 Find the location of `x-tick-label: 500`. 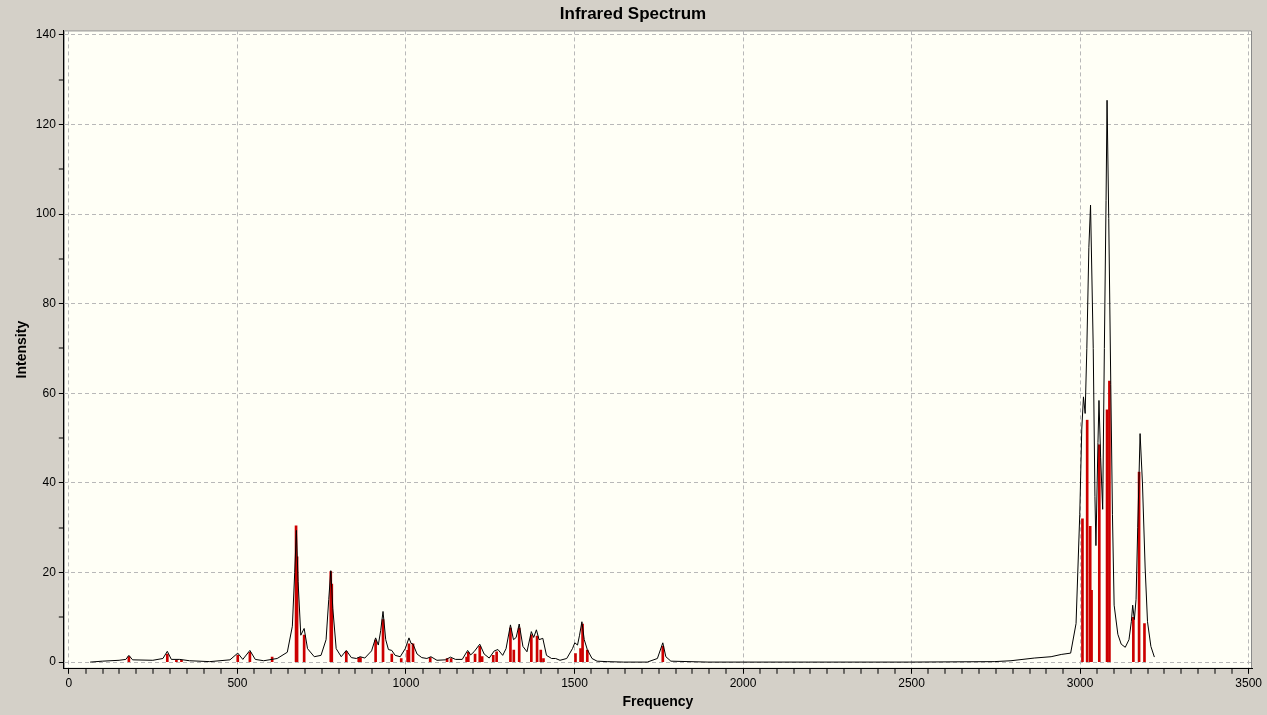

x-tick-label: 500 is located at coordinates (237, 683).